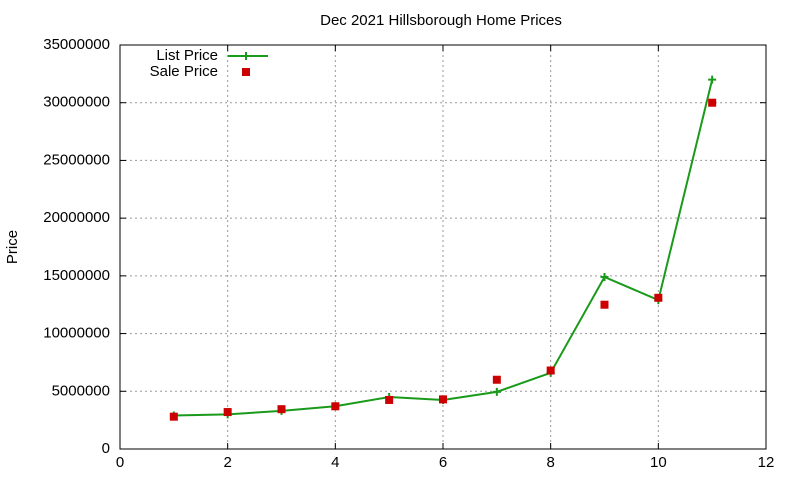 This screenshot has height=485, width=800. What do you see at coordinates (106, 448) in the screenshot?
I see `y-tick-label: 0` at bounding box center [106, 448].